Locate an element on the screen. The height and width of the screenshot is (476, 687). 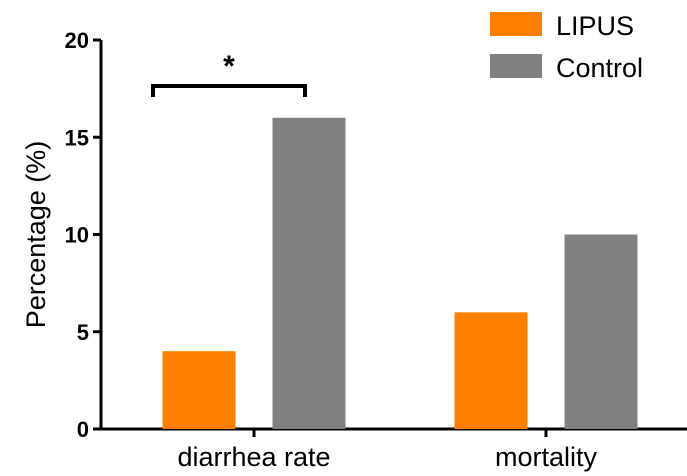
significance-bracket is located at coordinates (229, 90).